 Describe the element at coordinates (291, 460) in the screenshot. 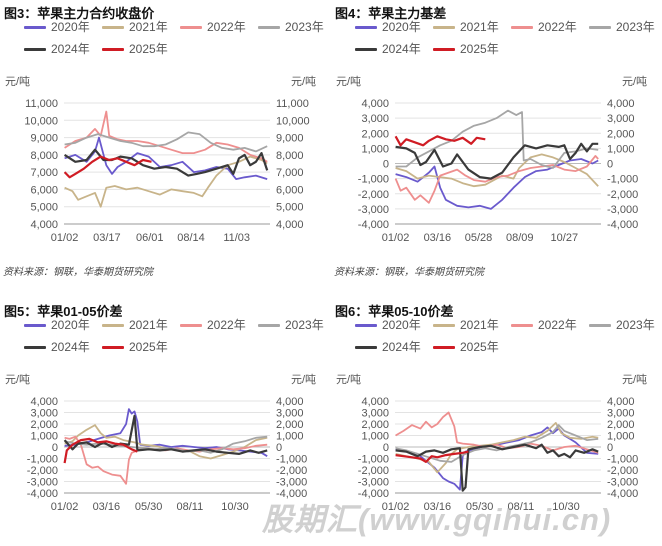

I see `y-tick-label-right: -1,000` at that location.